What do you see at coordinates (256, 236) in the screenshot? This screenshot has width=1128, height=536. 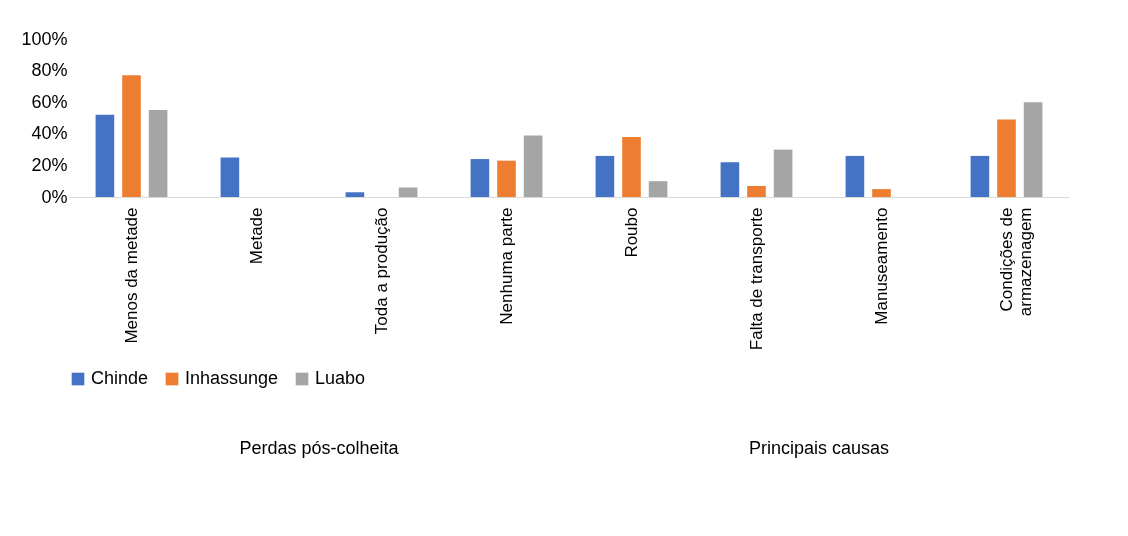 I see `x-tick-label: Metade` at bounding box center [256, 236].